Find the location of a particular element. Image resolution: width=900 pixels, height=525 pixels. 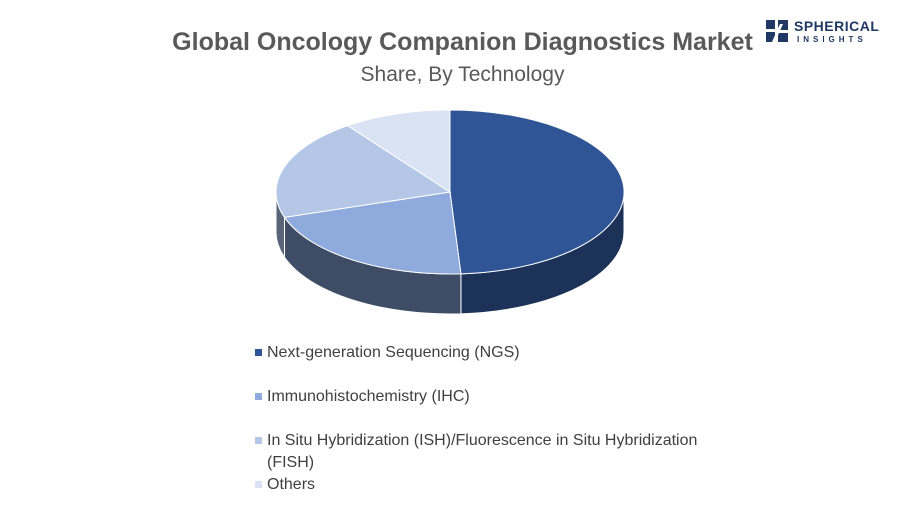

logo-mark-icon is located at coordinates (777, 31).